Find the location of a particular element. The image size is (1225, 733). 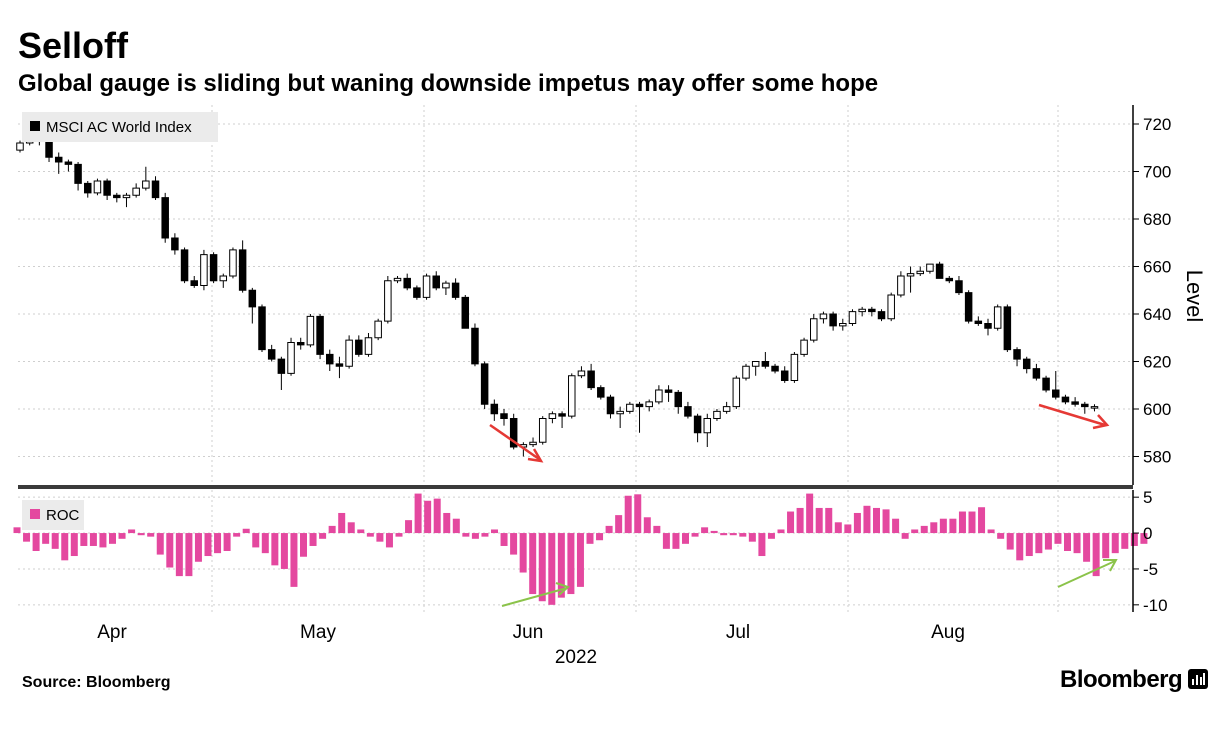

price-legend-box is located at coordinates (120, 127).